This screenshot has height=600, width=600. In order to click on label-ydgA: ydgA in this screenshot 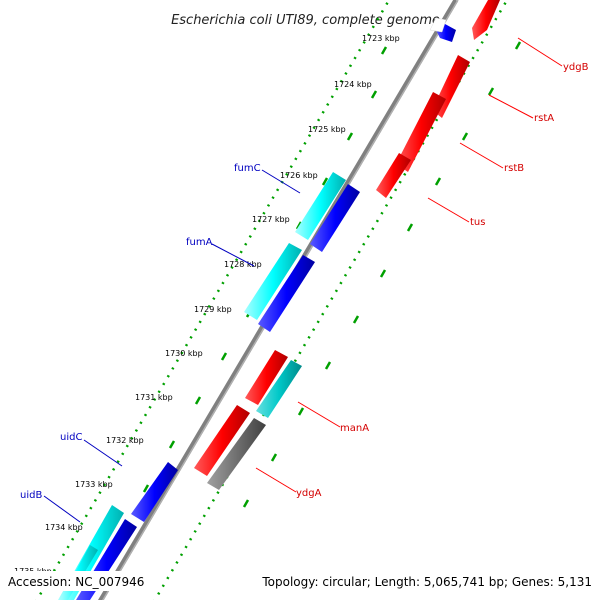, I will do `click(309, 493)`.